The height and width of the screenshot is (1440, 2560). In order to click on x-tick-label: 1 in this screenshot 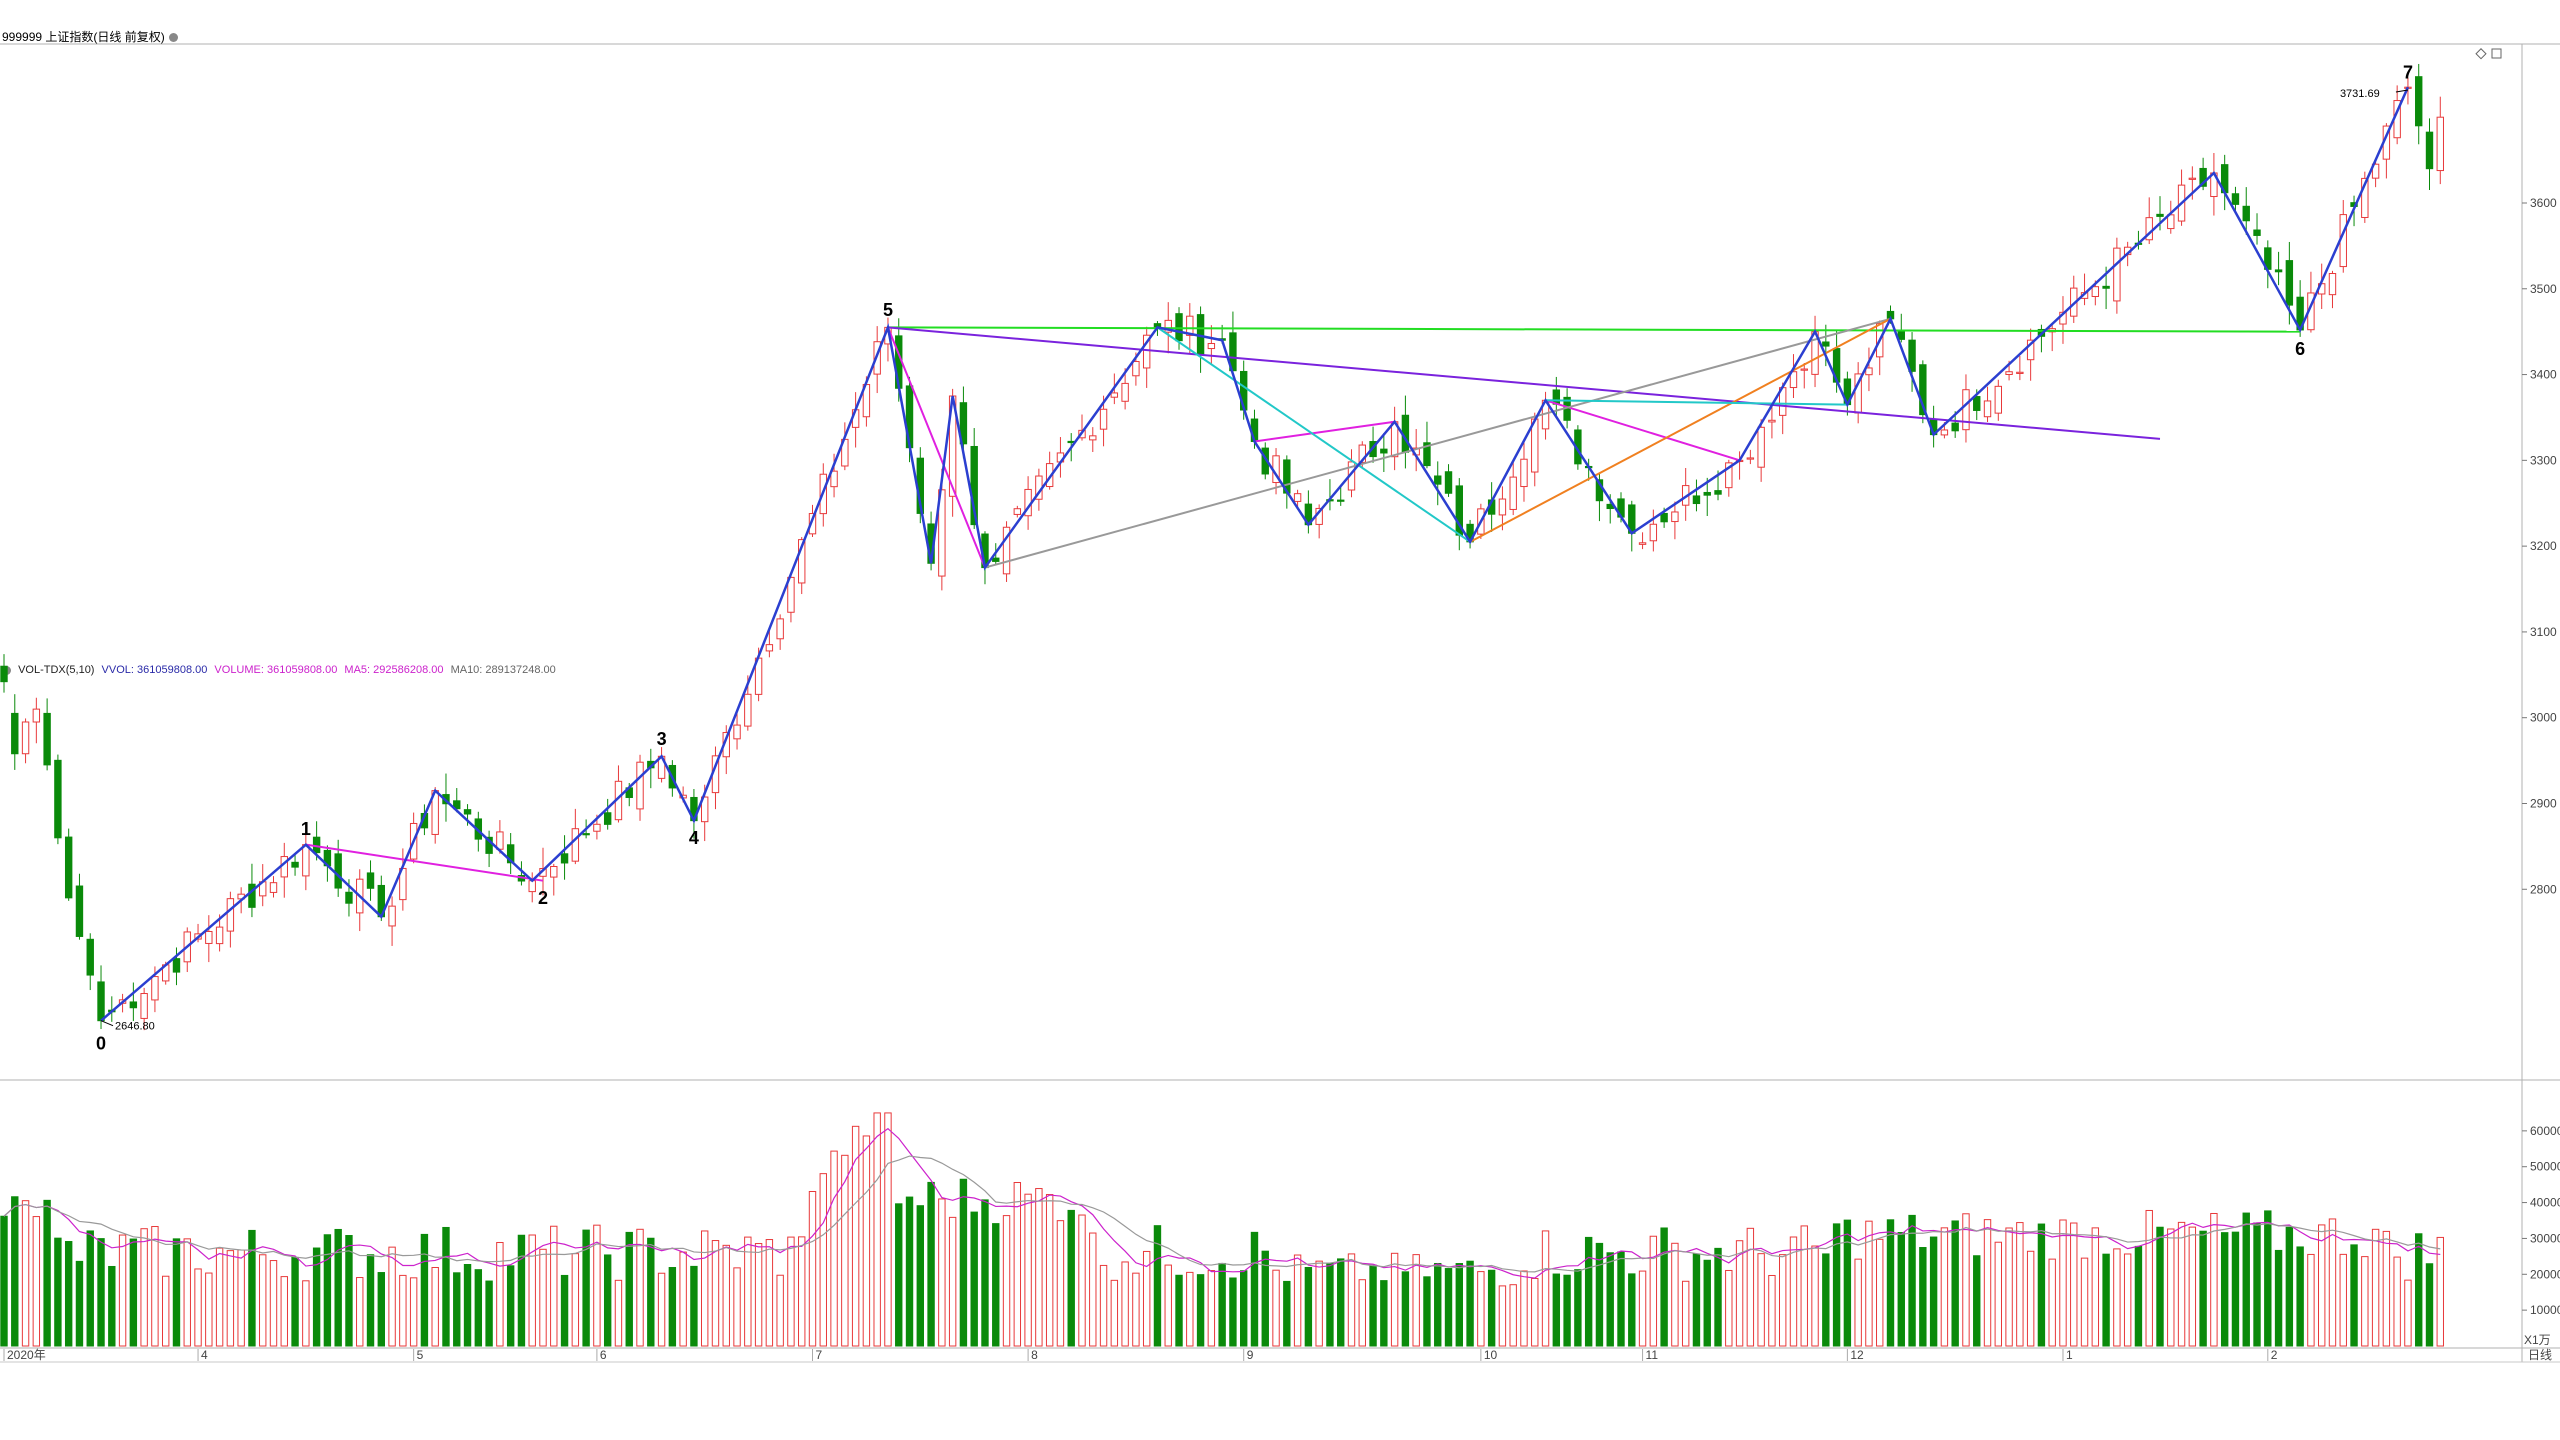, I will do `click(2069, 1355)`.